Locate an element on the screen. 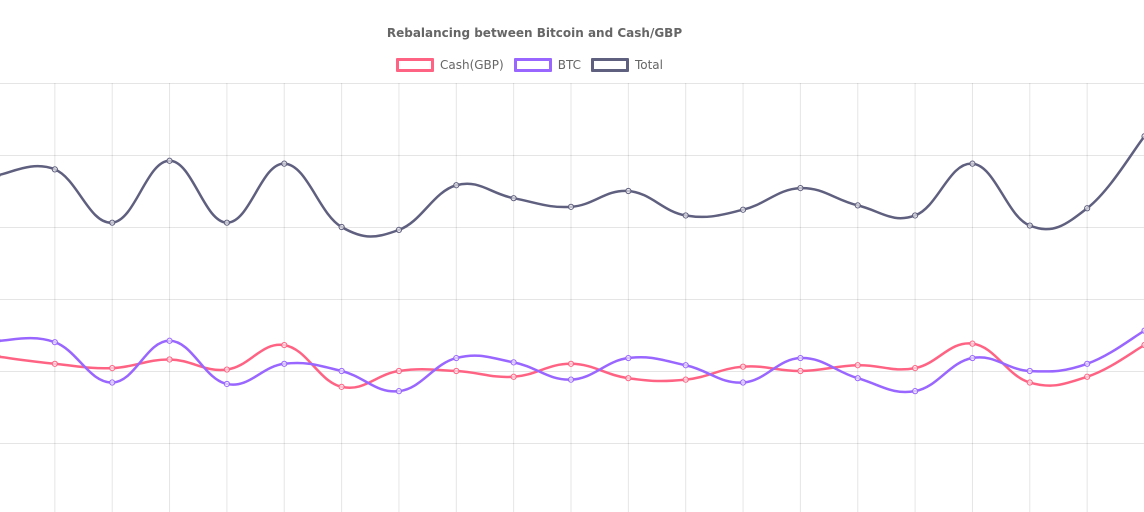  series-line-btc is located at coordinates (572, 361).